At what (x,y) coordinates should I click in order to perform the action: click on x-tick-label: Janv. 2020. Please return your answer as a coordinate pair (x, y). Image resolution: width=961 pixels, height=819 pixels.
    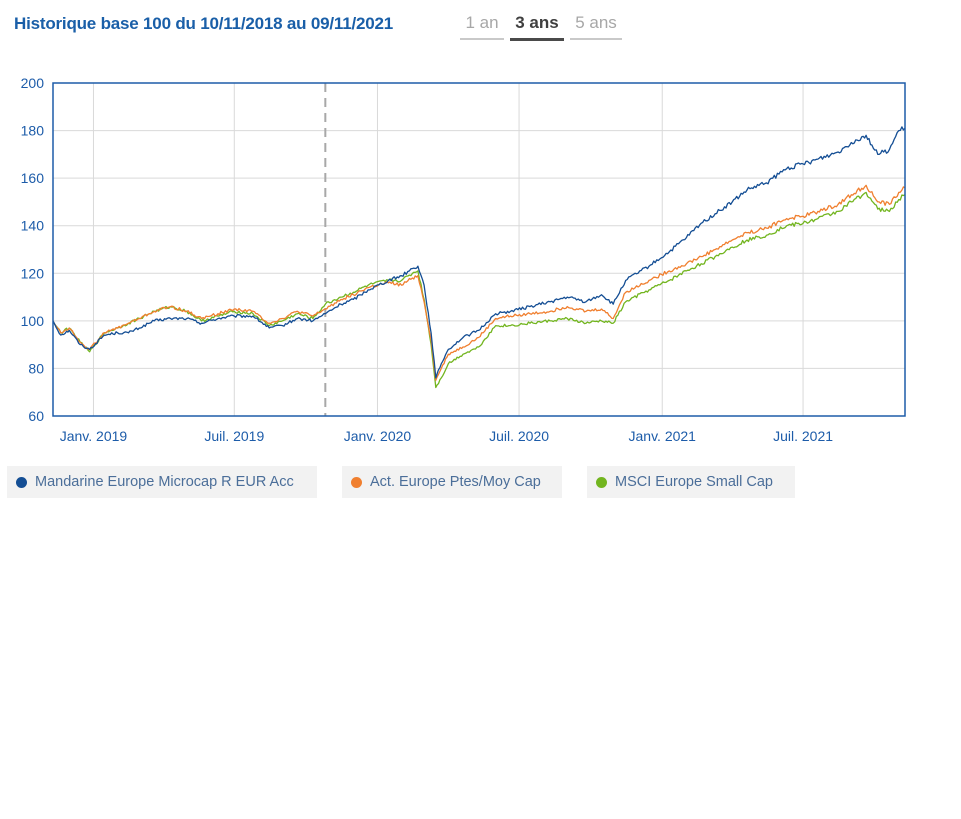
    Looking at the image, I should click on (378, 436).